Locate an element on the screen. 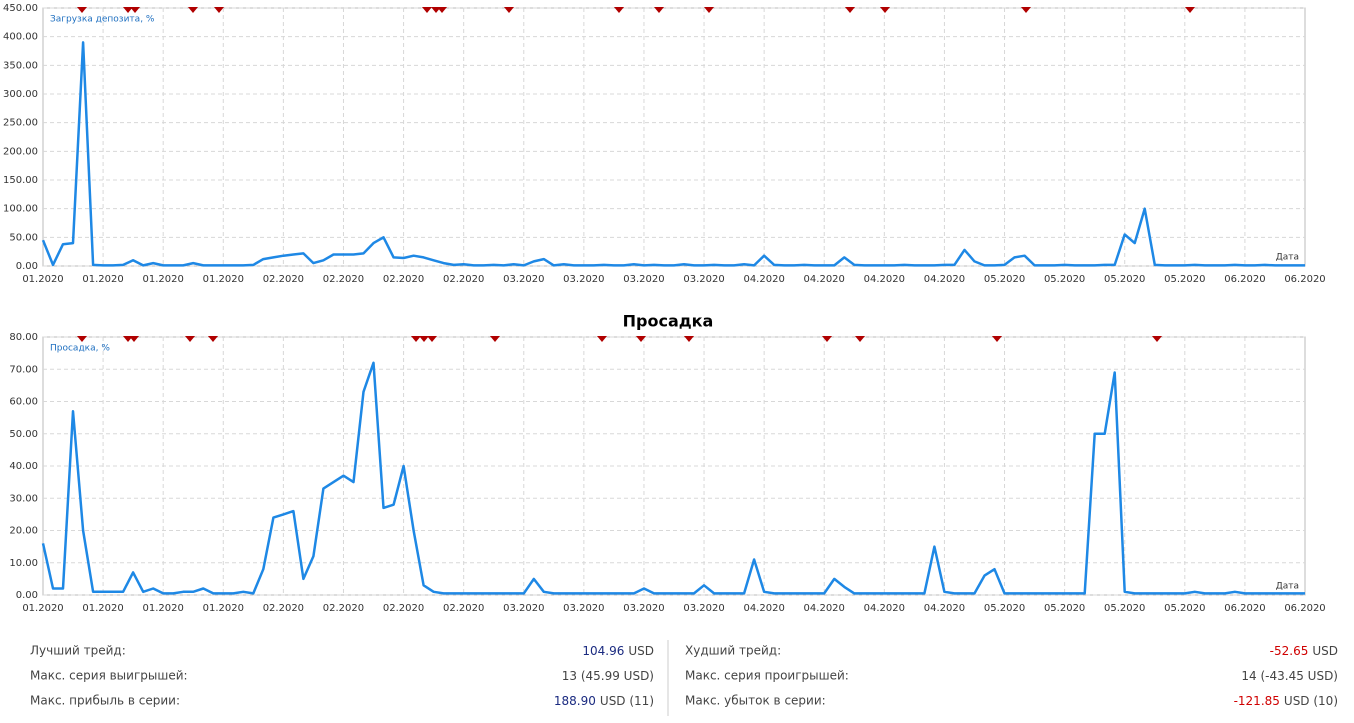 The height and width of the screenshot is (723, 1354). y-tick-label: 350.00 is located at coordinates (20, 65).